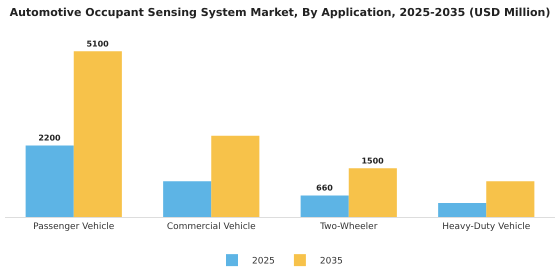  Describe the element at coordinates (98, 43) in the screenshot. I see `data-label: 5100` at that location.